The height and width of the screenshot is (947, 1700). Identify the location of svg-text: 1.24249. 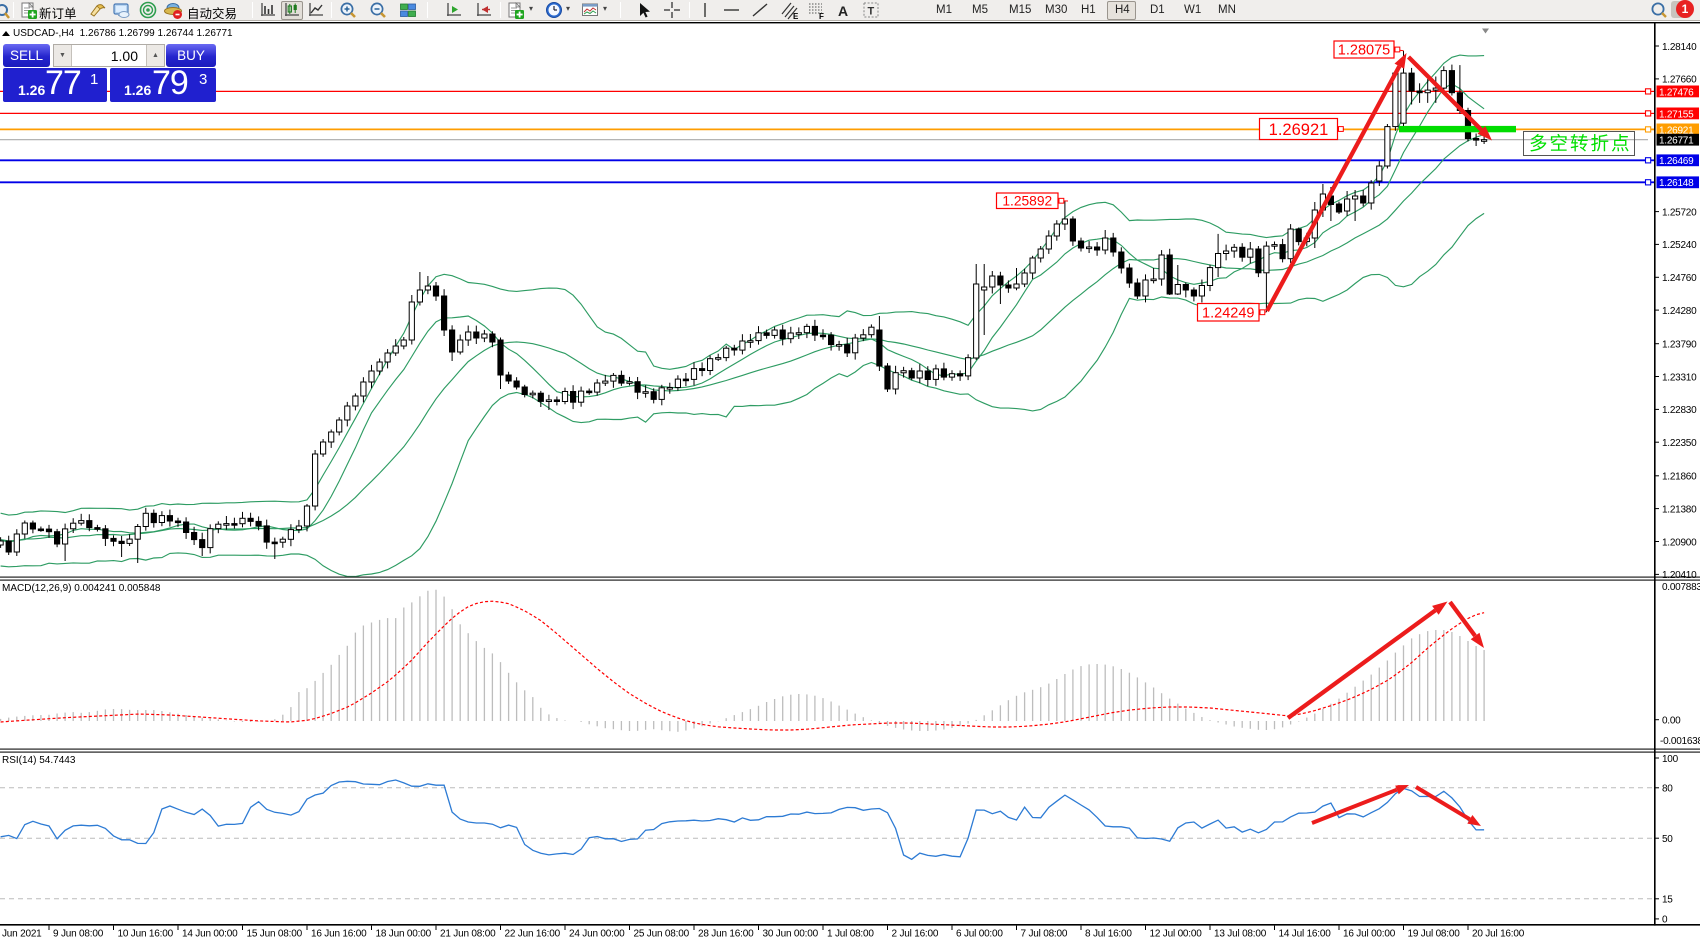
(1228, 313).